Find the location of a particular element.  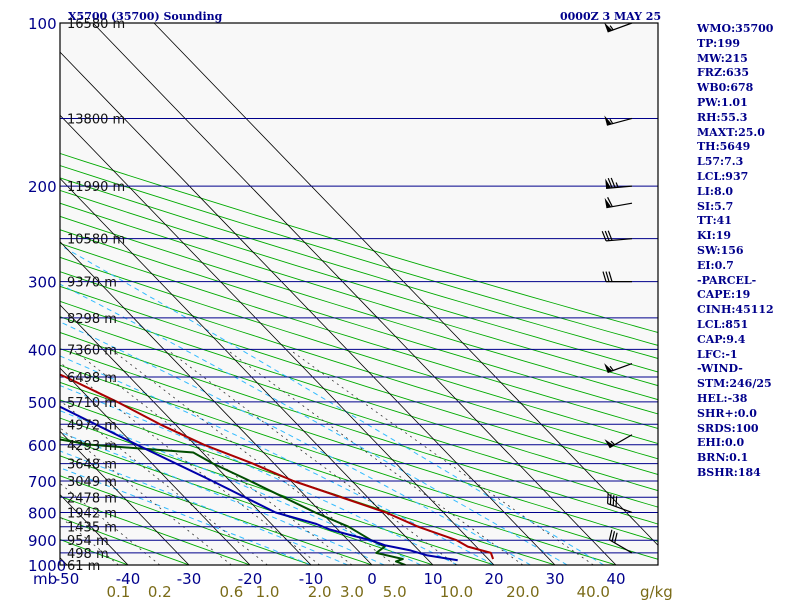

sounding-index-item: L57:7.3 is located at coordinates (720, 162).